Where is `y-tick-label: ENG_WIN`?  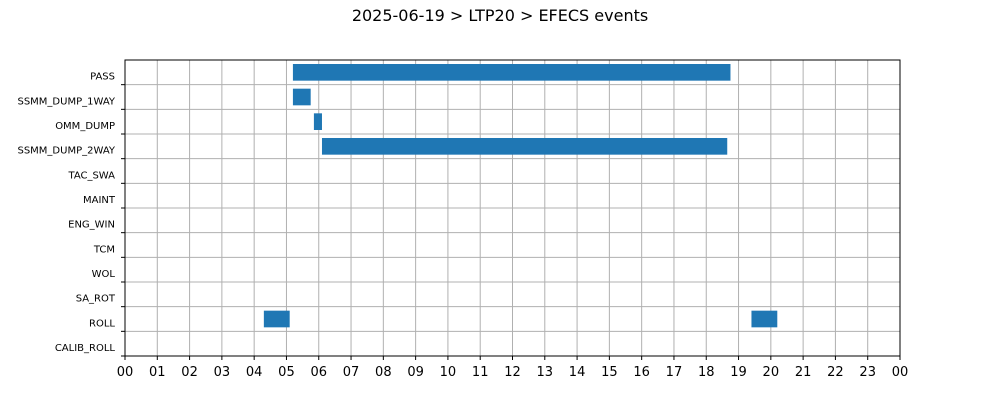 y-tick-label: ENG_WIN is located at coordinates (91, 225).